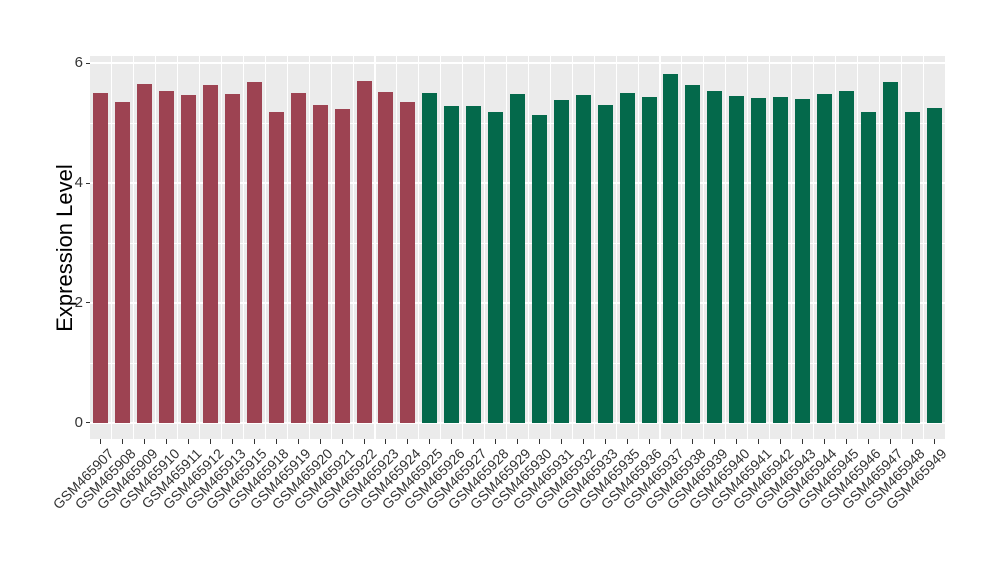 The image size is (1000, 580). Describe the element at coordinates (123, 262) in the screenshot. I see `bar-GSM465908` at that location.